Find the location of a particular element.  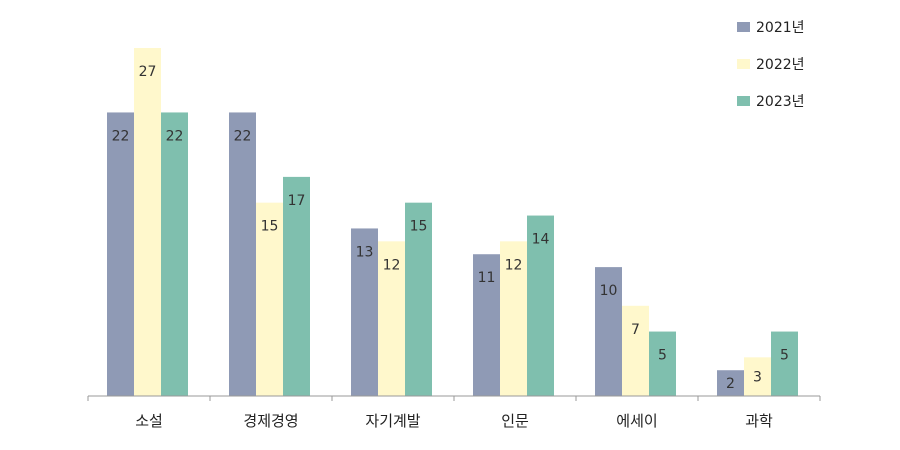

value-label: 14 is located at coordinates (541, 240).